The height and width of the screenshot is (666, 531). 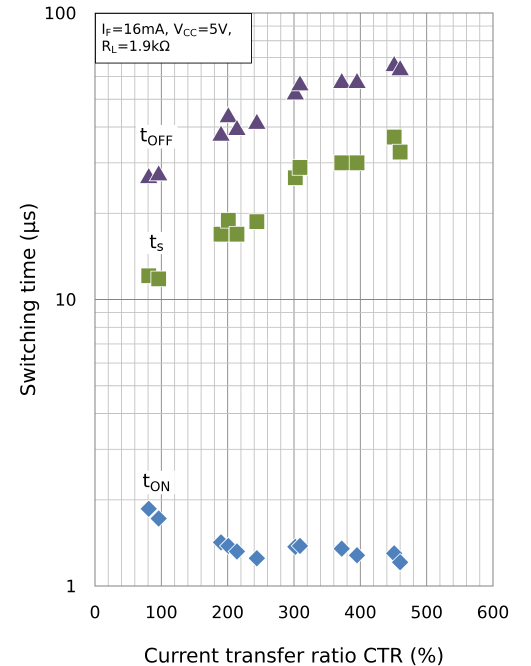 I want to click on x-tick-label: 0, so click(x=95, y=612).